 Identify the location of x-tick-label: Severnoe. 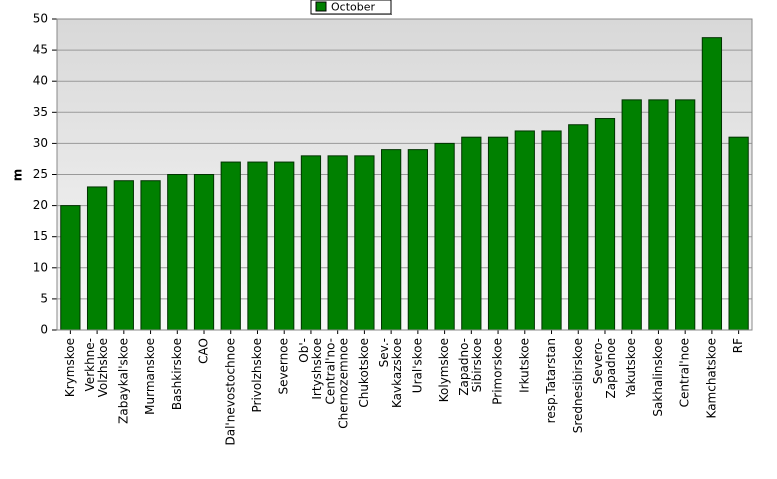
(284, 366).